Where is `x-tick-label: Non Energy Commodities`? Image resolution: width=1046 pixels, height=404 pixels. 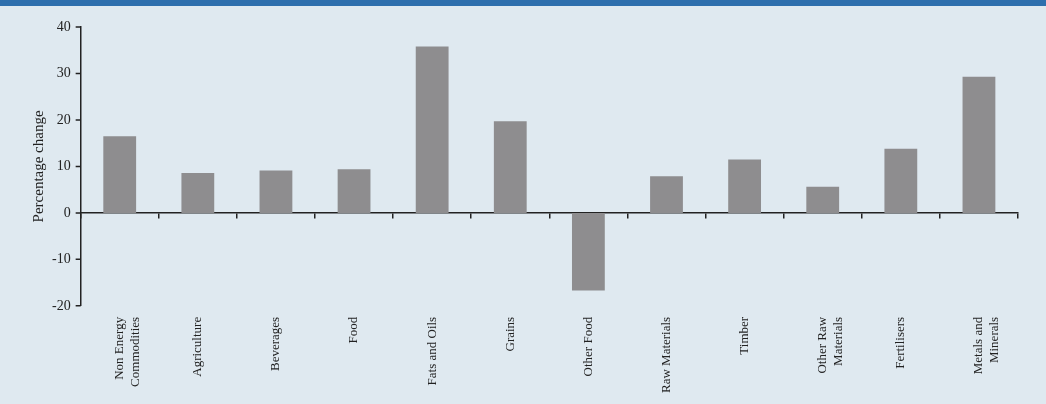
x-tick-label: Non Energy Commodities is located at coordinates (126, 351).